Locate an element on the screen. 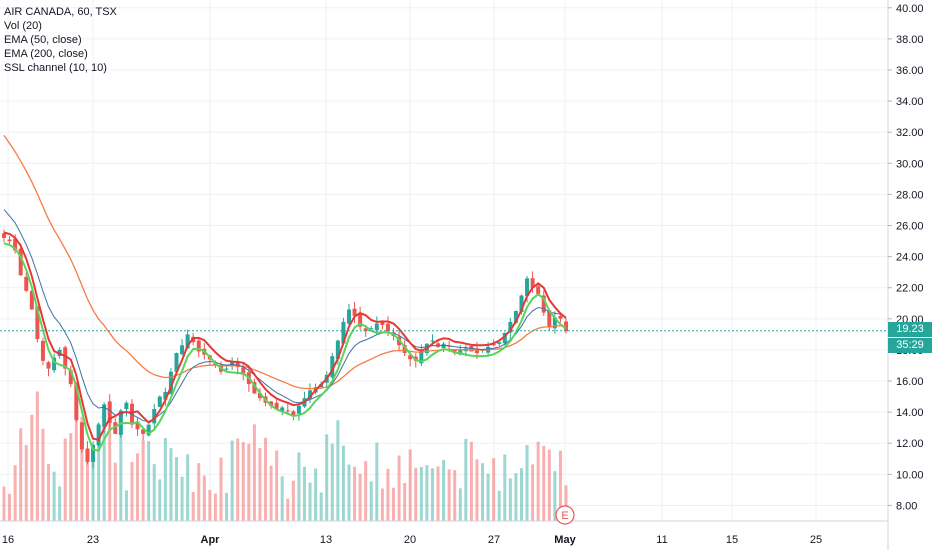 The width and height of the screenshot is (932, 550). price-tick-label: 26.00 is located at coordinates (910, 227).